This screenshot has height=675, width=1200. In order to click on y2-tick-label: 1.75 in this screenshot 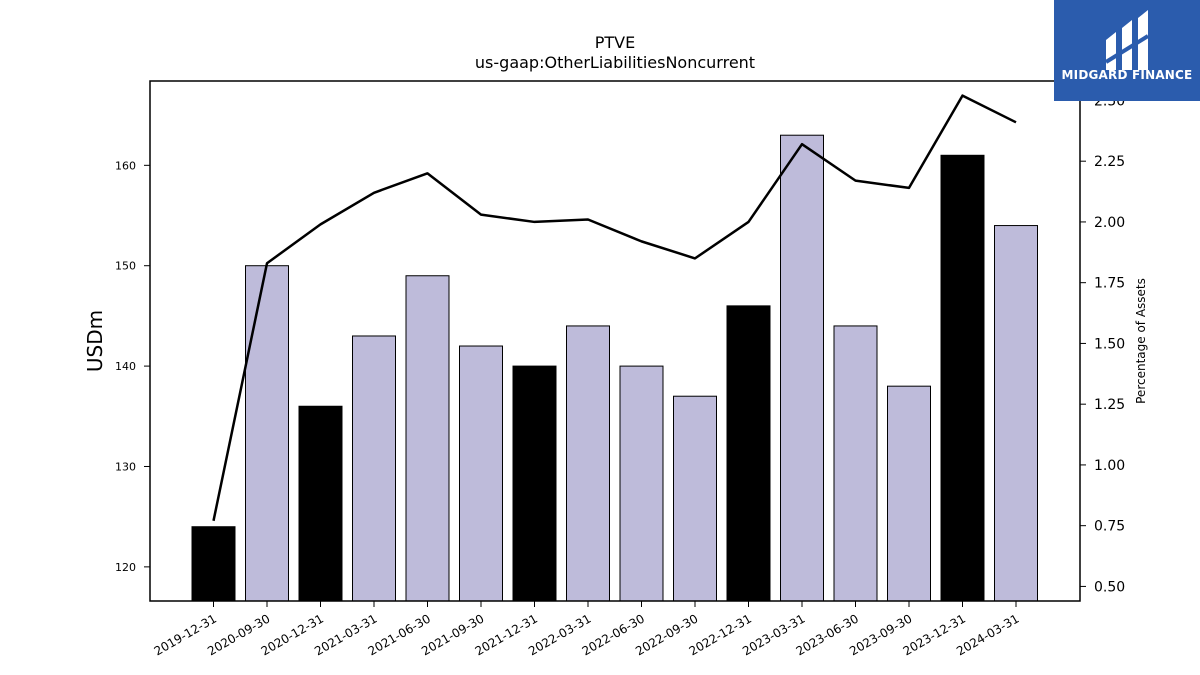, I will do `click(1109, 284)`.